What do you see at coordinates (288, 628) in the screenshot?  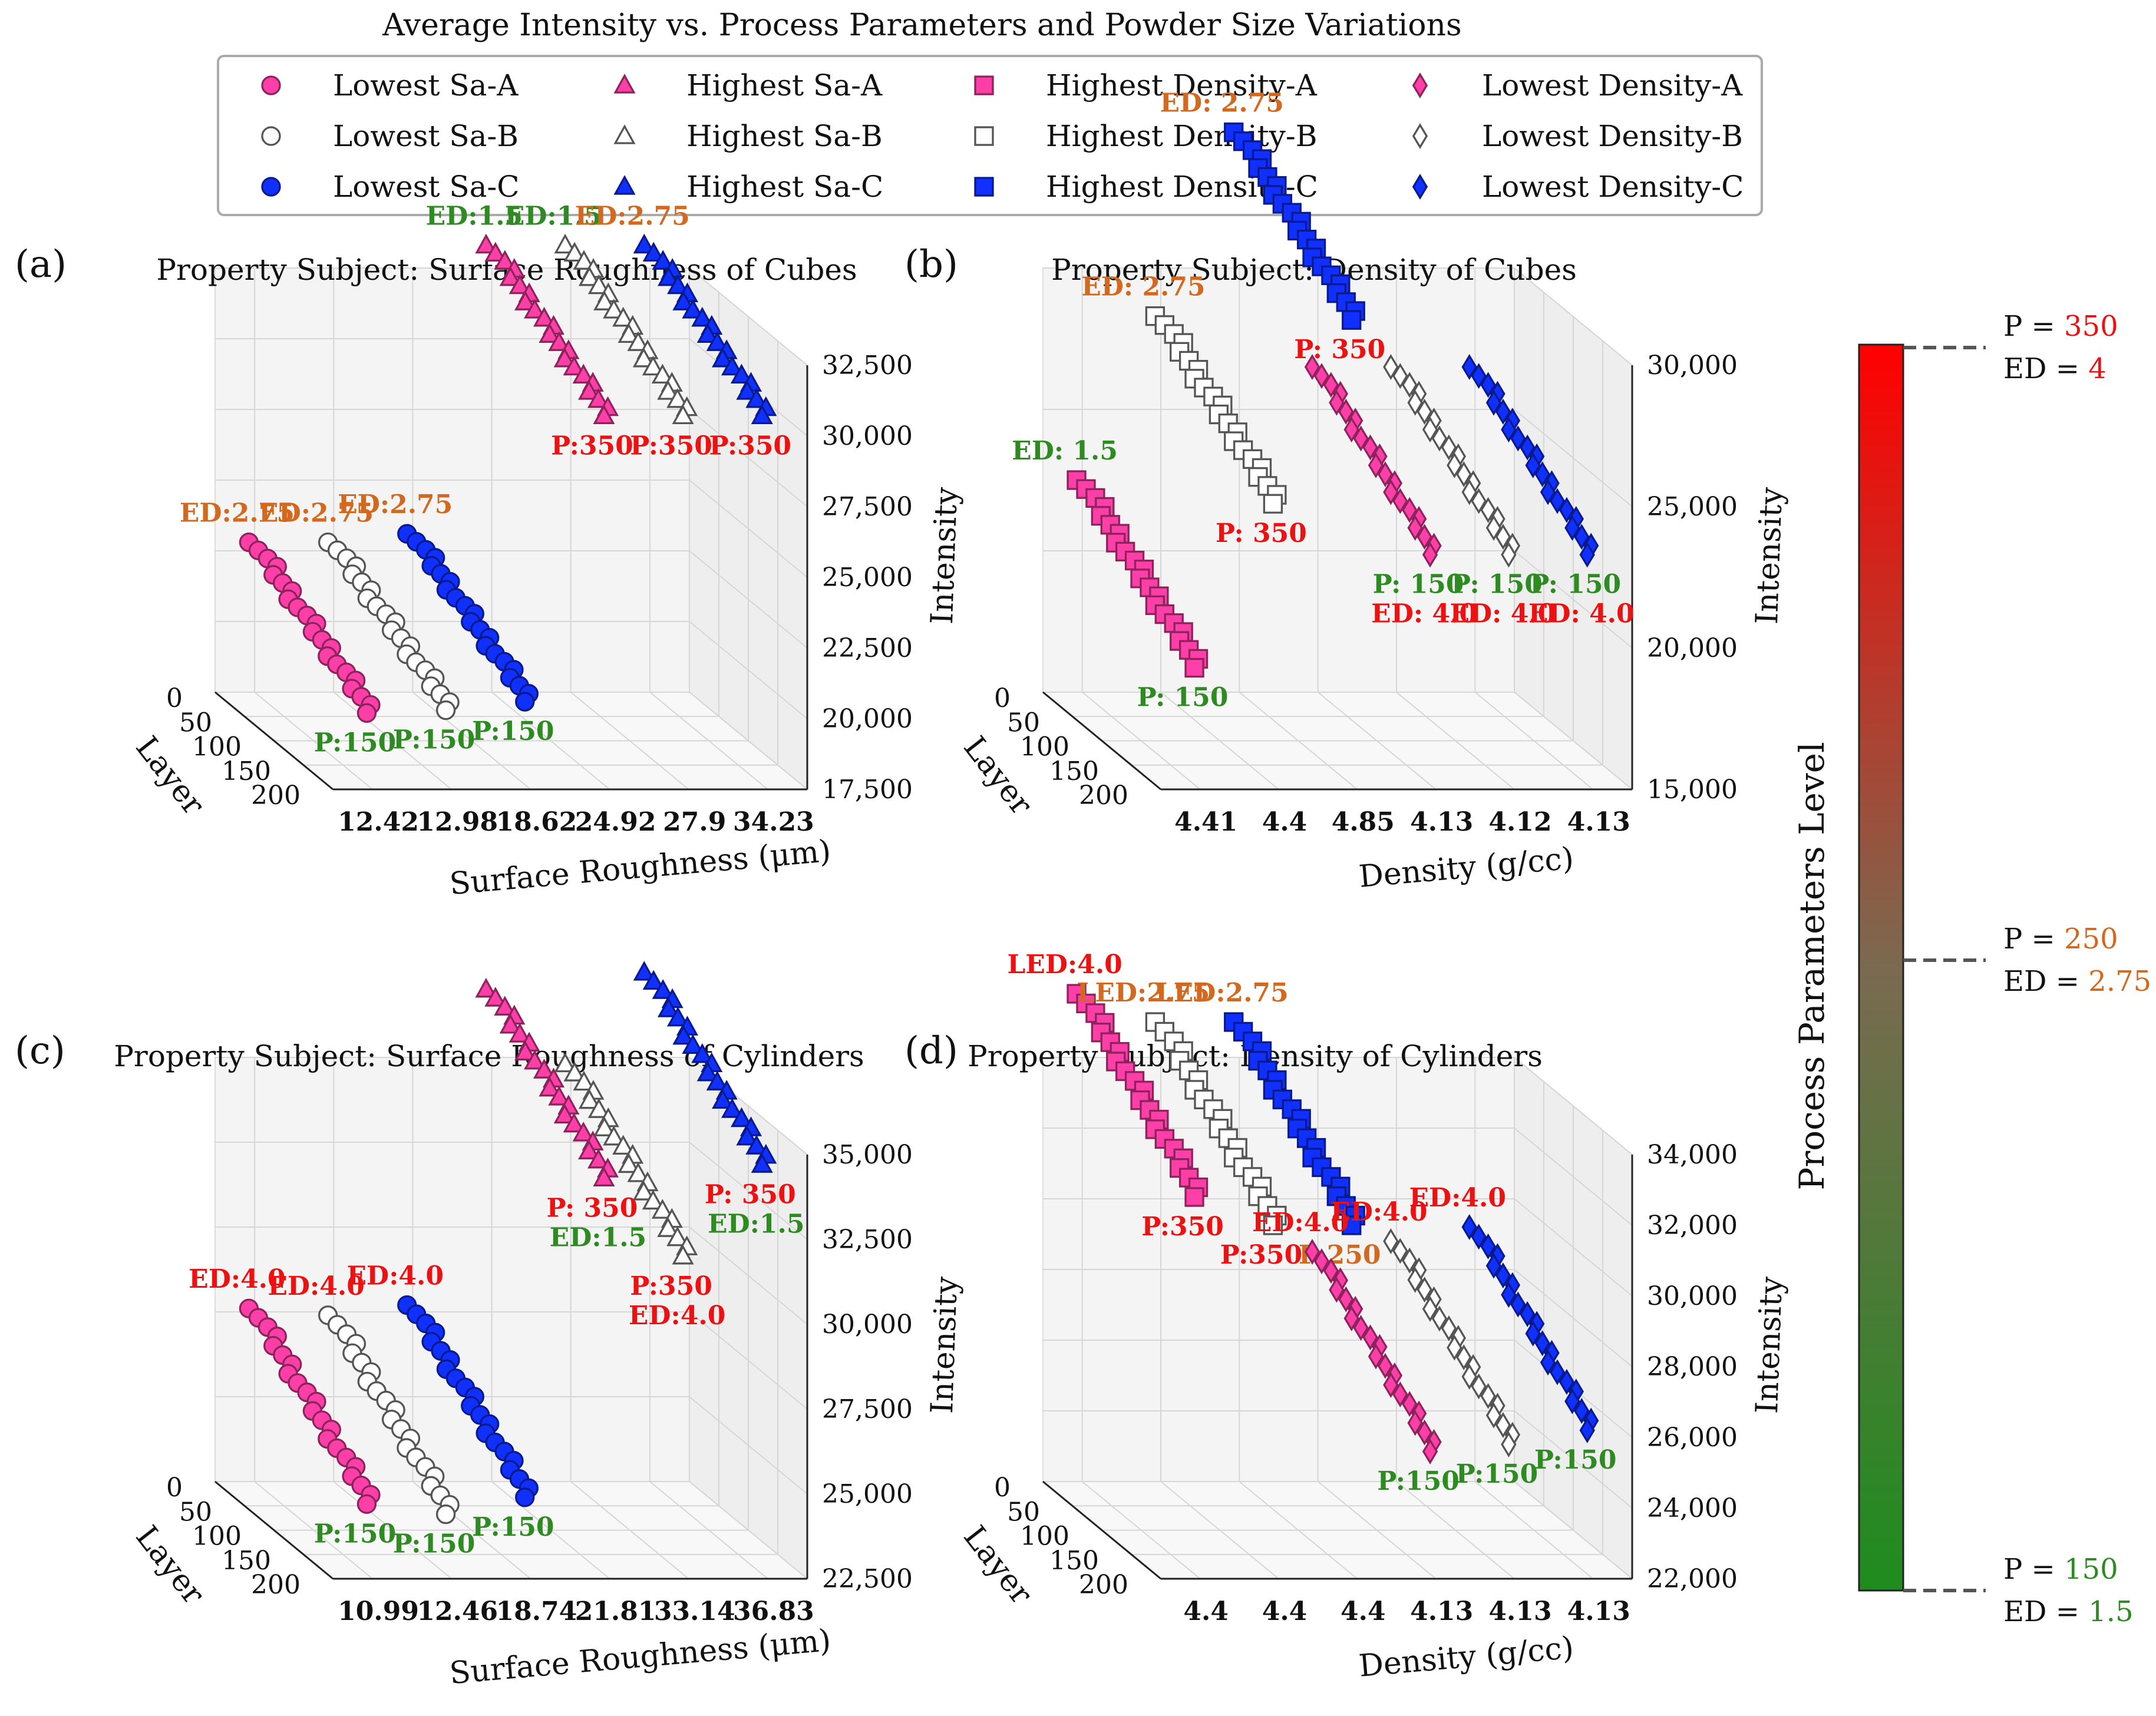 I see `series-lowest-sa-a: ED:2.75 P:150` at bounding box center [288, 628].